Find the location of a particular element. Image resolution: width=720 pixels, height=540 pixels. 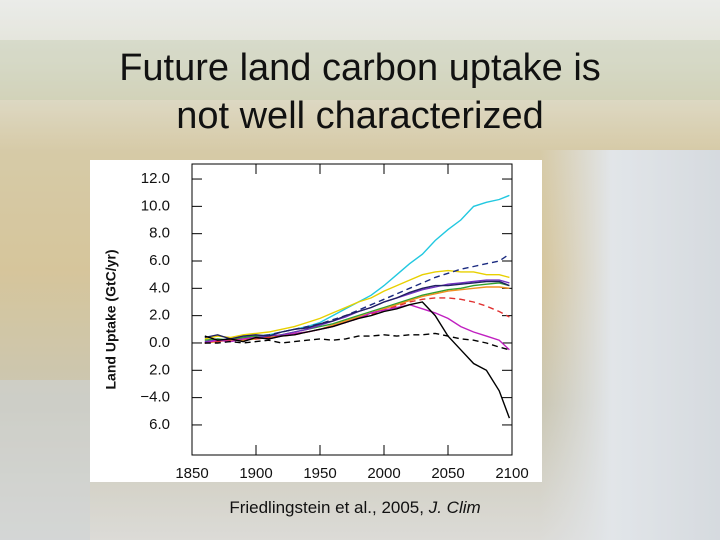

citation-journal: J. Clim is located at coordinates (454, 507).